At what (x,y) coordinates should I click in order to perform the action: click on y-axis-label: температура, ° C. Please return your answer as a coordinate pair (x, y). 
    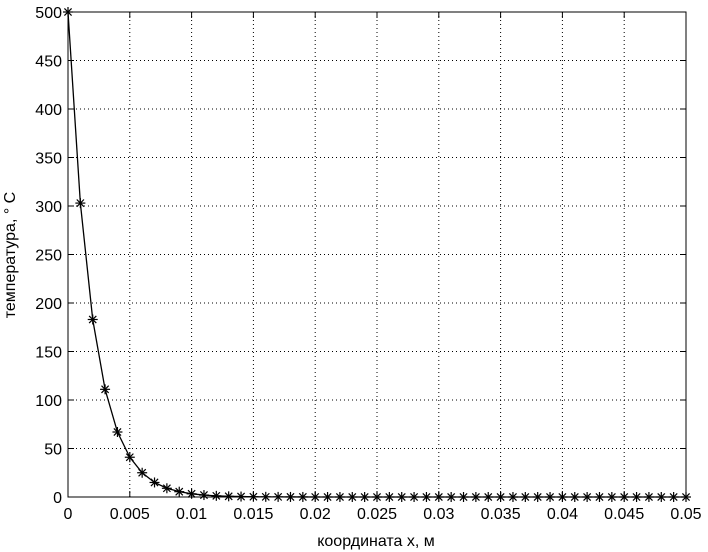
    Looking at the image, I should click on (10, 255).